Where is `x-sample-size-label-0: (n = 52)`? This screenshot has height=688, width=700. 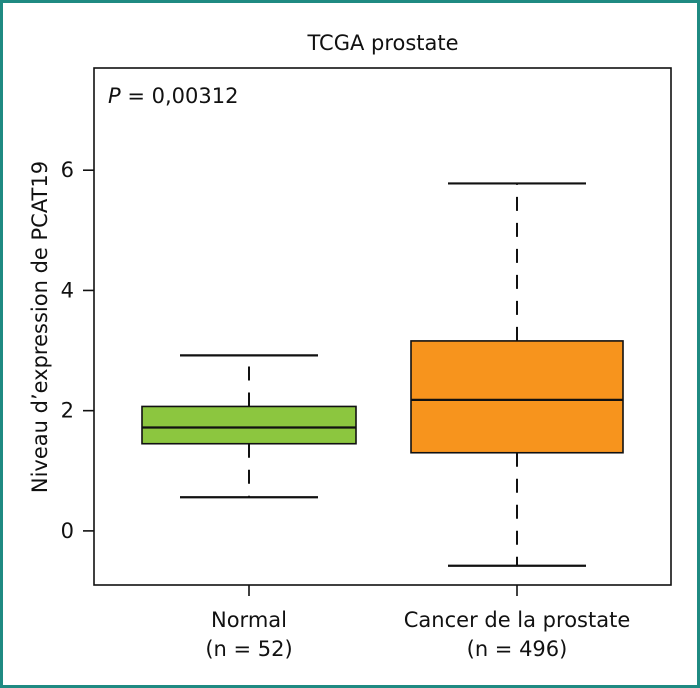
x-sample-size-label-0: (n = 52) is located at coordinates (248, 649).